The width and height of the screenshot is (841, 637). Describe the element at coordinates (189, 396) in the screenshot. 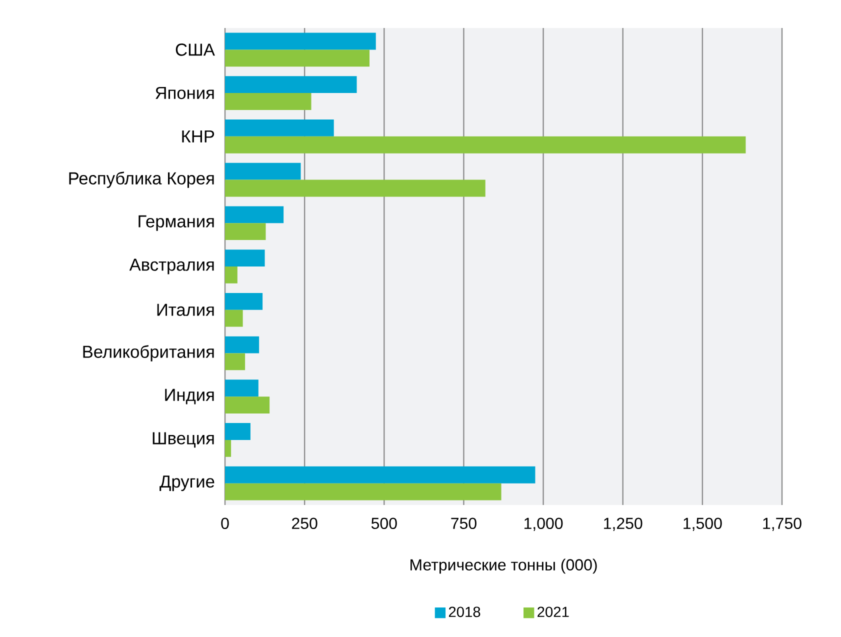

I see `y-tick-label: Индия` at that location.